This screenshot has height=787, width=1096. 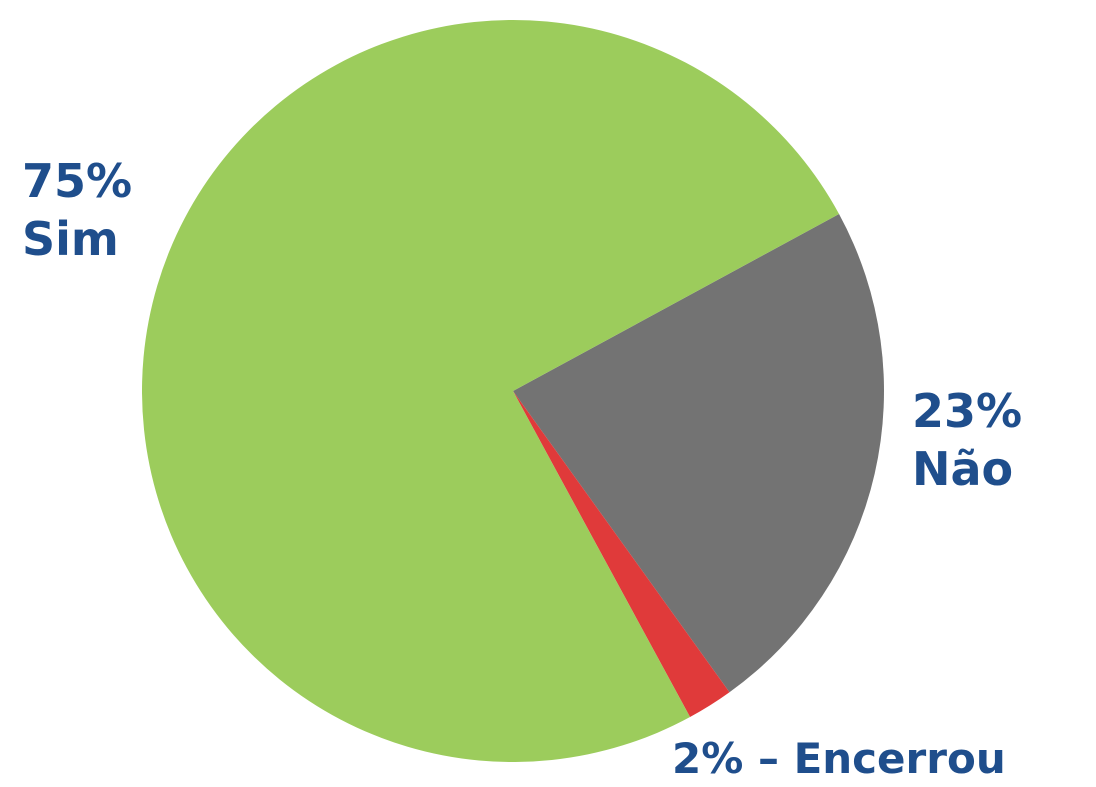 I want to click on slice-percent-encerrou: 2%, so click(x=708, y=758).